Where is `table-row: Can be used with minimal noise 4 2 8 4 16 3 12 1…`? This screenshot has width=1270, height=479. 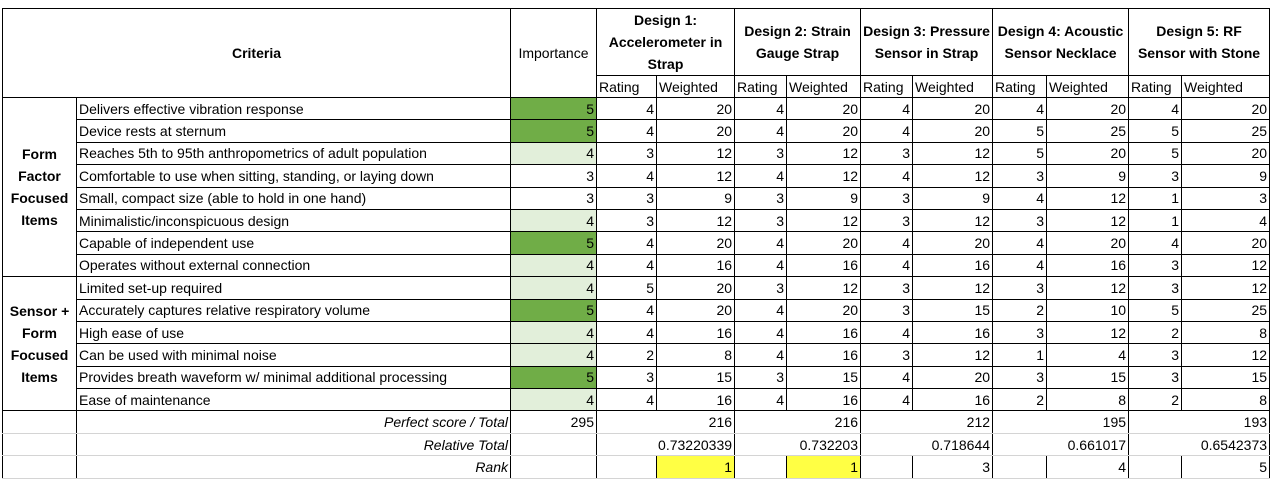 table-row: Can be used with minimal noise 4 2 8 4 16 3 12 1… is located at coordinates (636, 355).